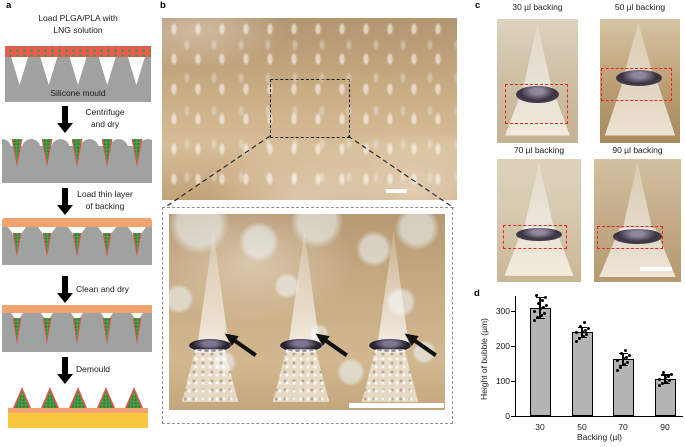  Describe the element at coordinates (502, 381) in the screenshot. I see `y-tick-label: 100` at that location.